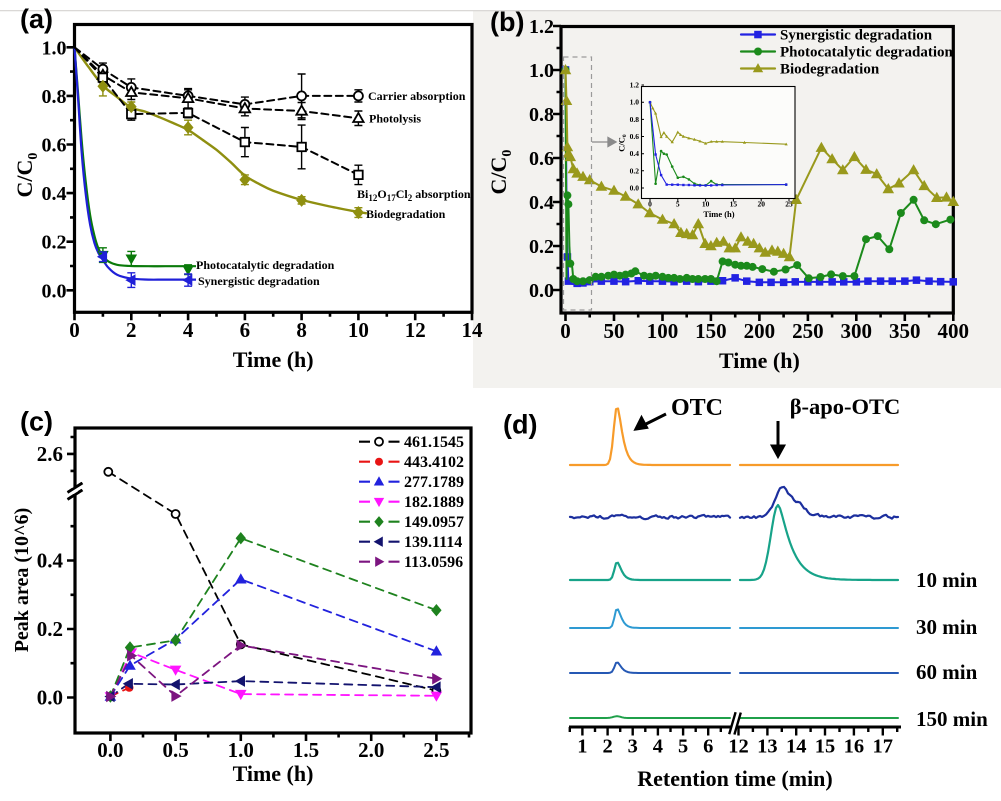 Image resolution: width=1001 pixels, height=801 pixels. Describe the element at coordinates (22, 580) in the screenshot. I see `svg-text: Peak area (10^6)` at that location.